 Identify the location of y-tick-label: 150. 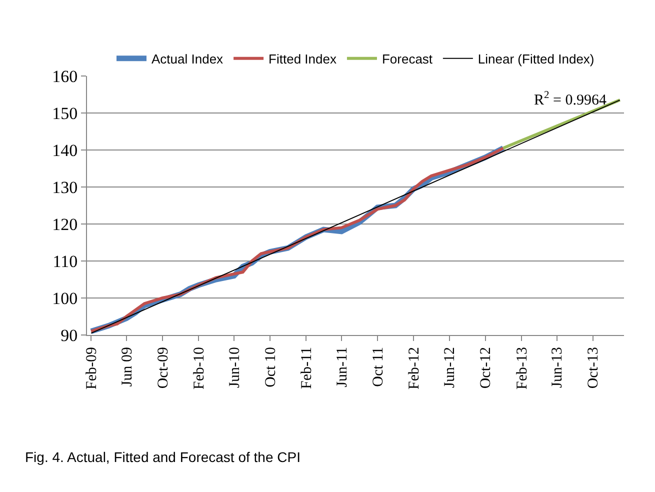
(65, 113).